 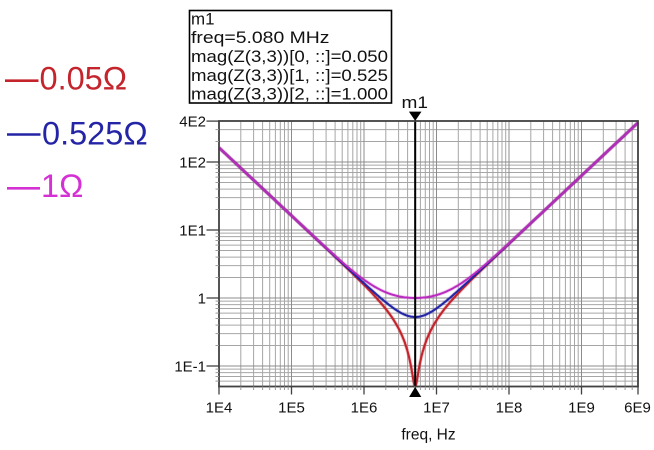 What do you see at coordinates (260, 37) in the screenshot?
I see `svg-text: freq=5.080 MHz` at bounding box center [260, 37].